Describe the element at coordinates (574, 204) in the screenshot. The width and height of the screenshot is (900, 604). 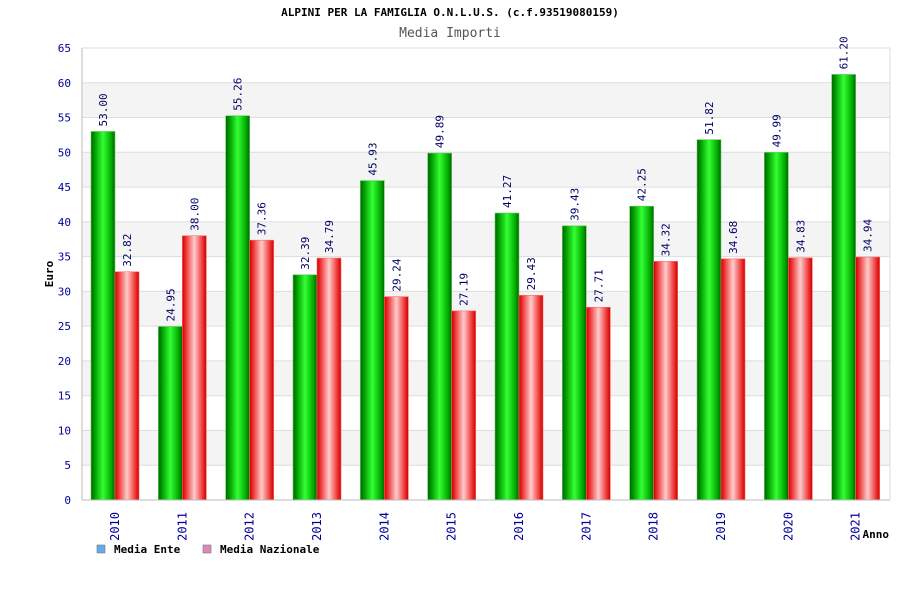
I see `data-label-ente: 39.43` at that location.